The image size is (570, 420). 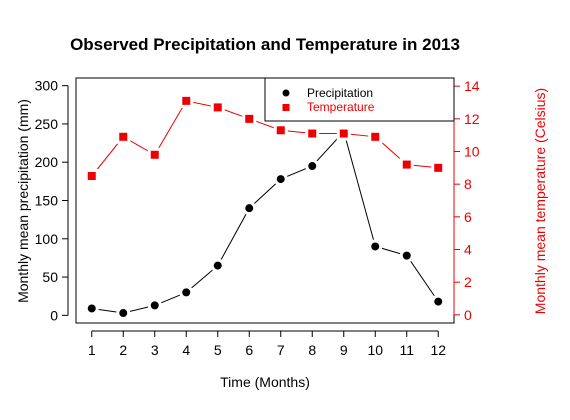 What do you see at coordinates (312, 350) in the screenshot?
I see `x-tick-label: 8` at bounding box center [312, 350].